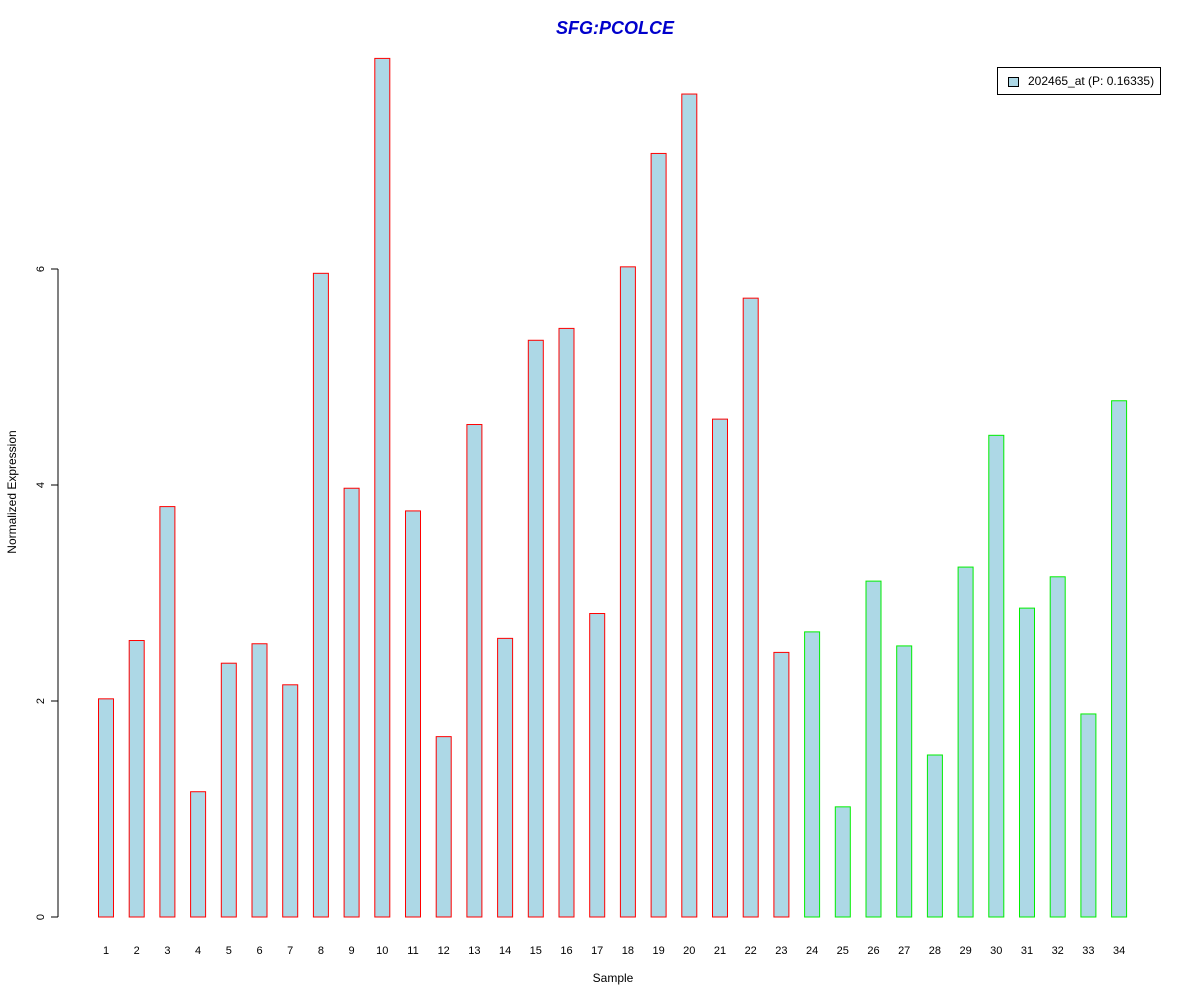 Image resolution: width=1200 pixels, height=1000 pixels. Describe the element at coordinates (167, 951) in the screenshot. I see `x-tick-label: 3` at that location.